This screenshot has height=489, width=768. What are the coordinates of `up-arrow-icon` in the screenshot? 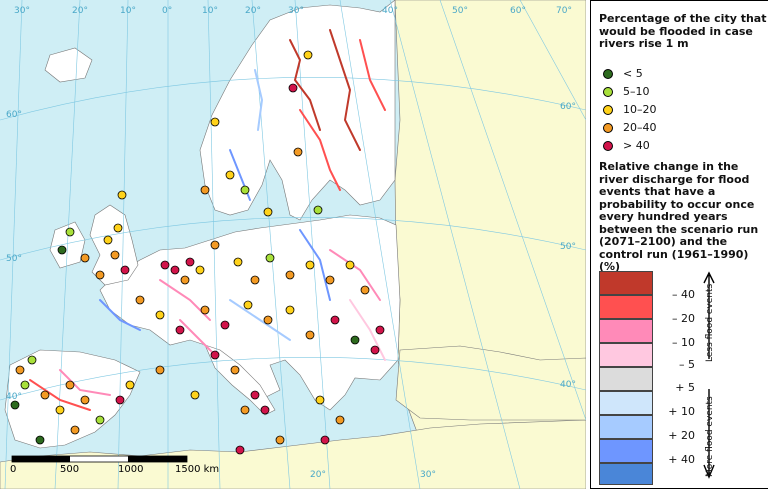 It's located at (709, 315).